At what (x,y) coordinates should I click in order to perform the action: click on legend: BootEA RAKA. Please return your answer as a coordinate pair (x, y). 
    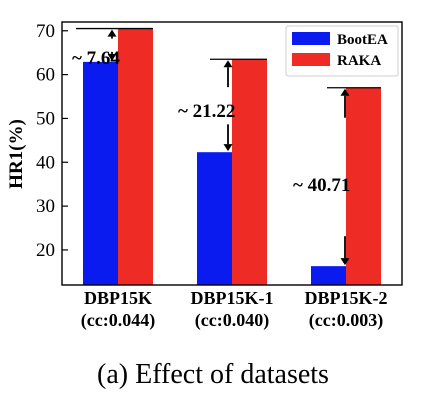
    Looking at the image, I should click on (342, 51).